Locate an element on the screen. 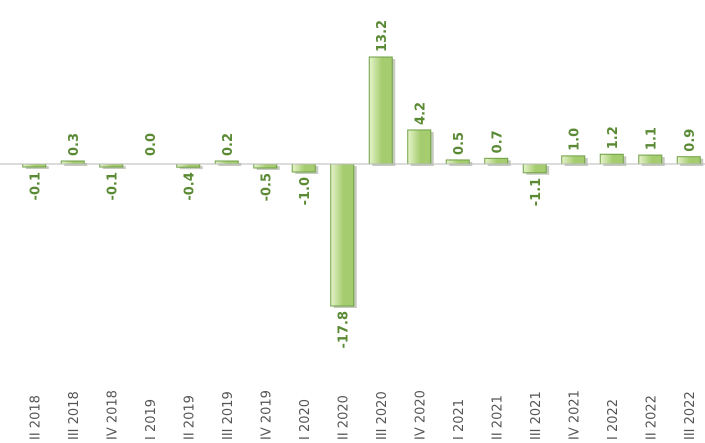 Image resolution: width=705 pixels, height=443 pixels. category-label: I 2021 is located at coordinates (459, 419).